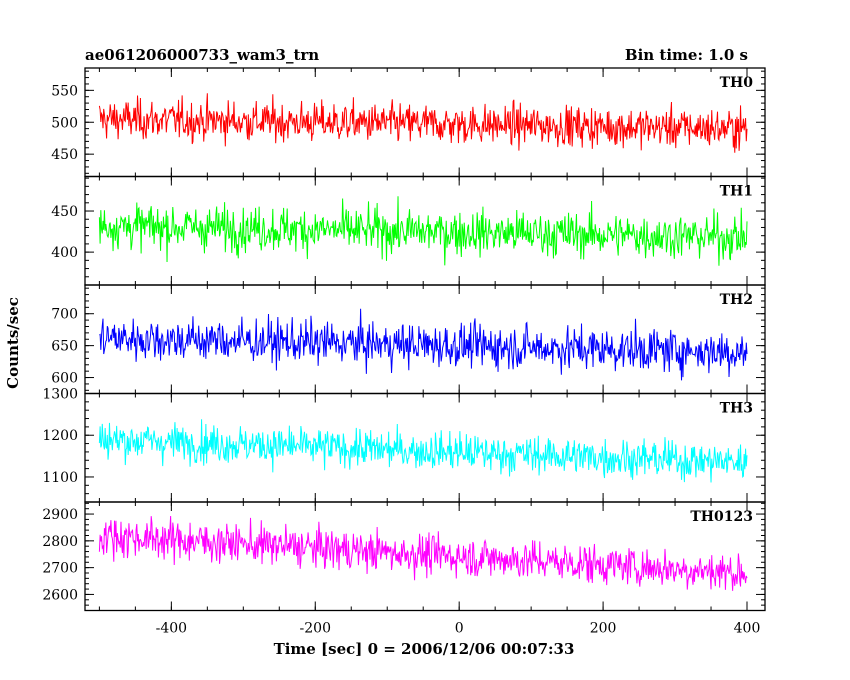  What do you see at coordinates (64, 91) in the screenshot?
I see `y-tick-label: 550` at bounding box center [64, 91].